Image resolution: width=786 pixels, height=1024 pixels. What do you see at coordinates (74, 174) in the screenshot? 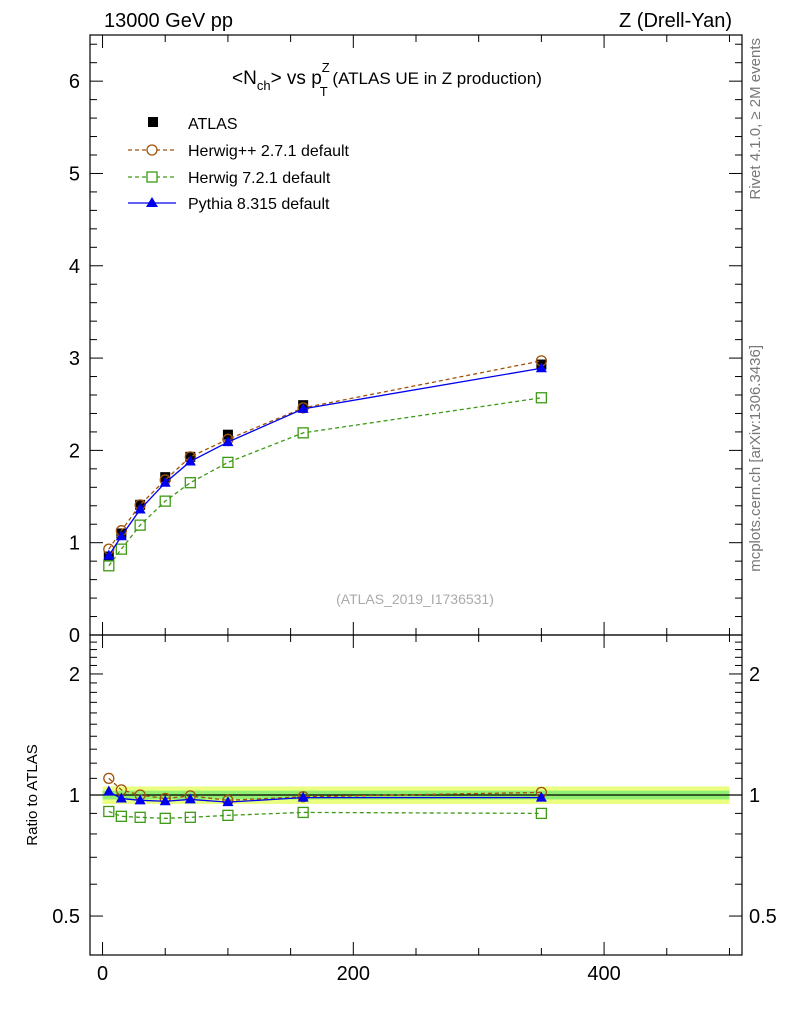
I see `main-y-tick-label: 5` at bounding box center [74, 174].